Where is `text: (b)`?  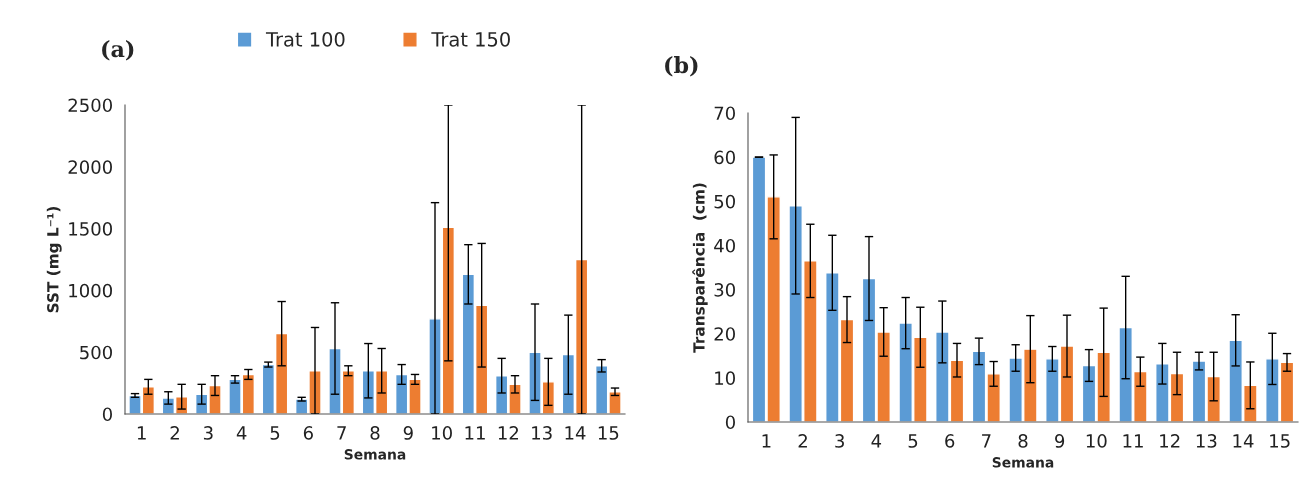
text: (b) is located at coordinates (681, 66).